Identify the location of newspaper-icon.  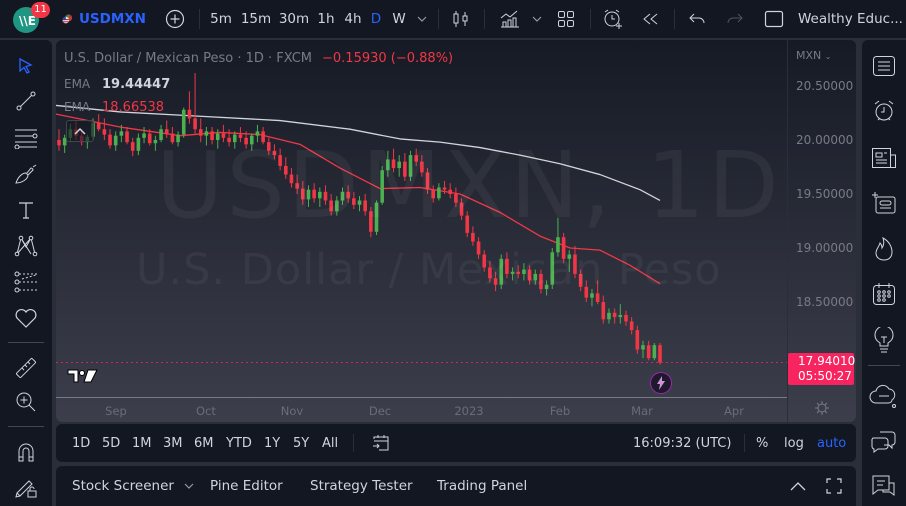
(884, 158).